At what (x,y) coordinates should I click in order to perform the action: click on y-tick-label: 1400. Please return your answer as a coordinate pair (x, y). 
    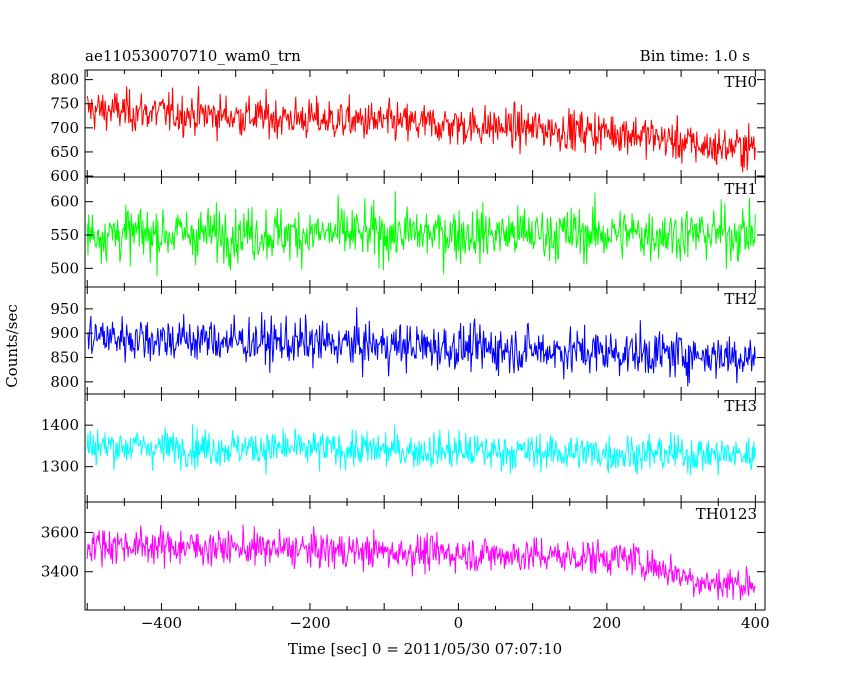
    Looking at the image, I should click on (60, 425).